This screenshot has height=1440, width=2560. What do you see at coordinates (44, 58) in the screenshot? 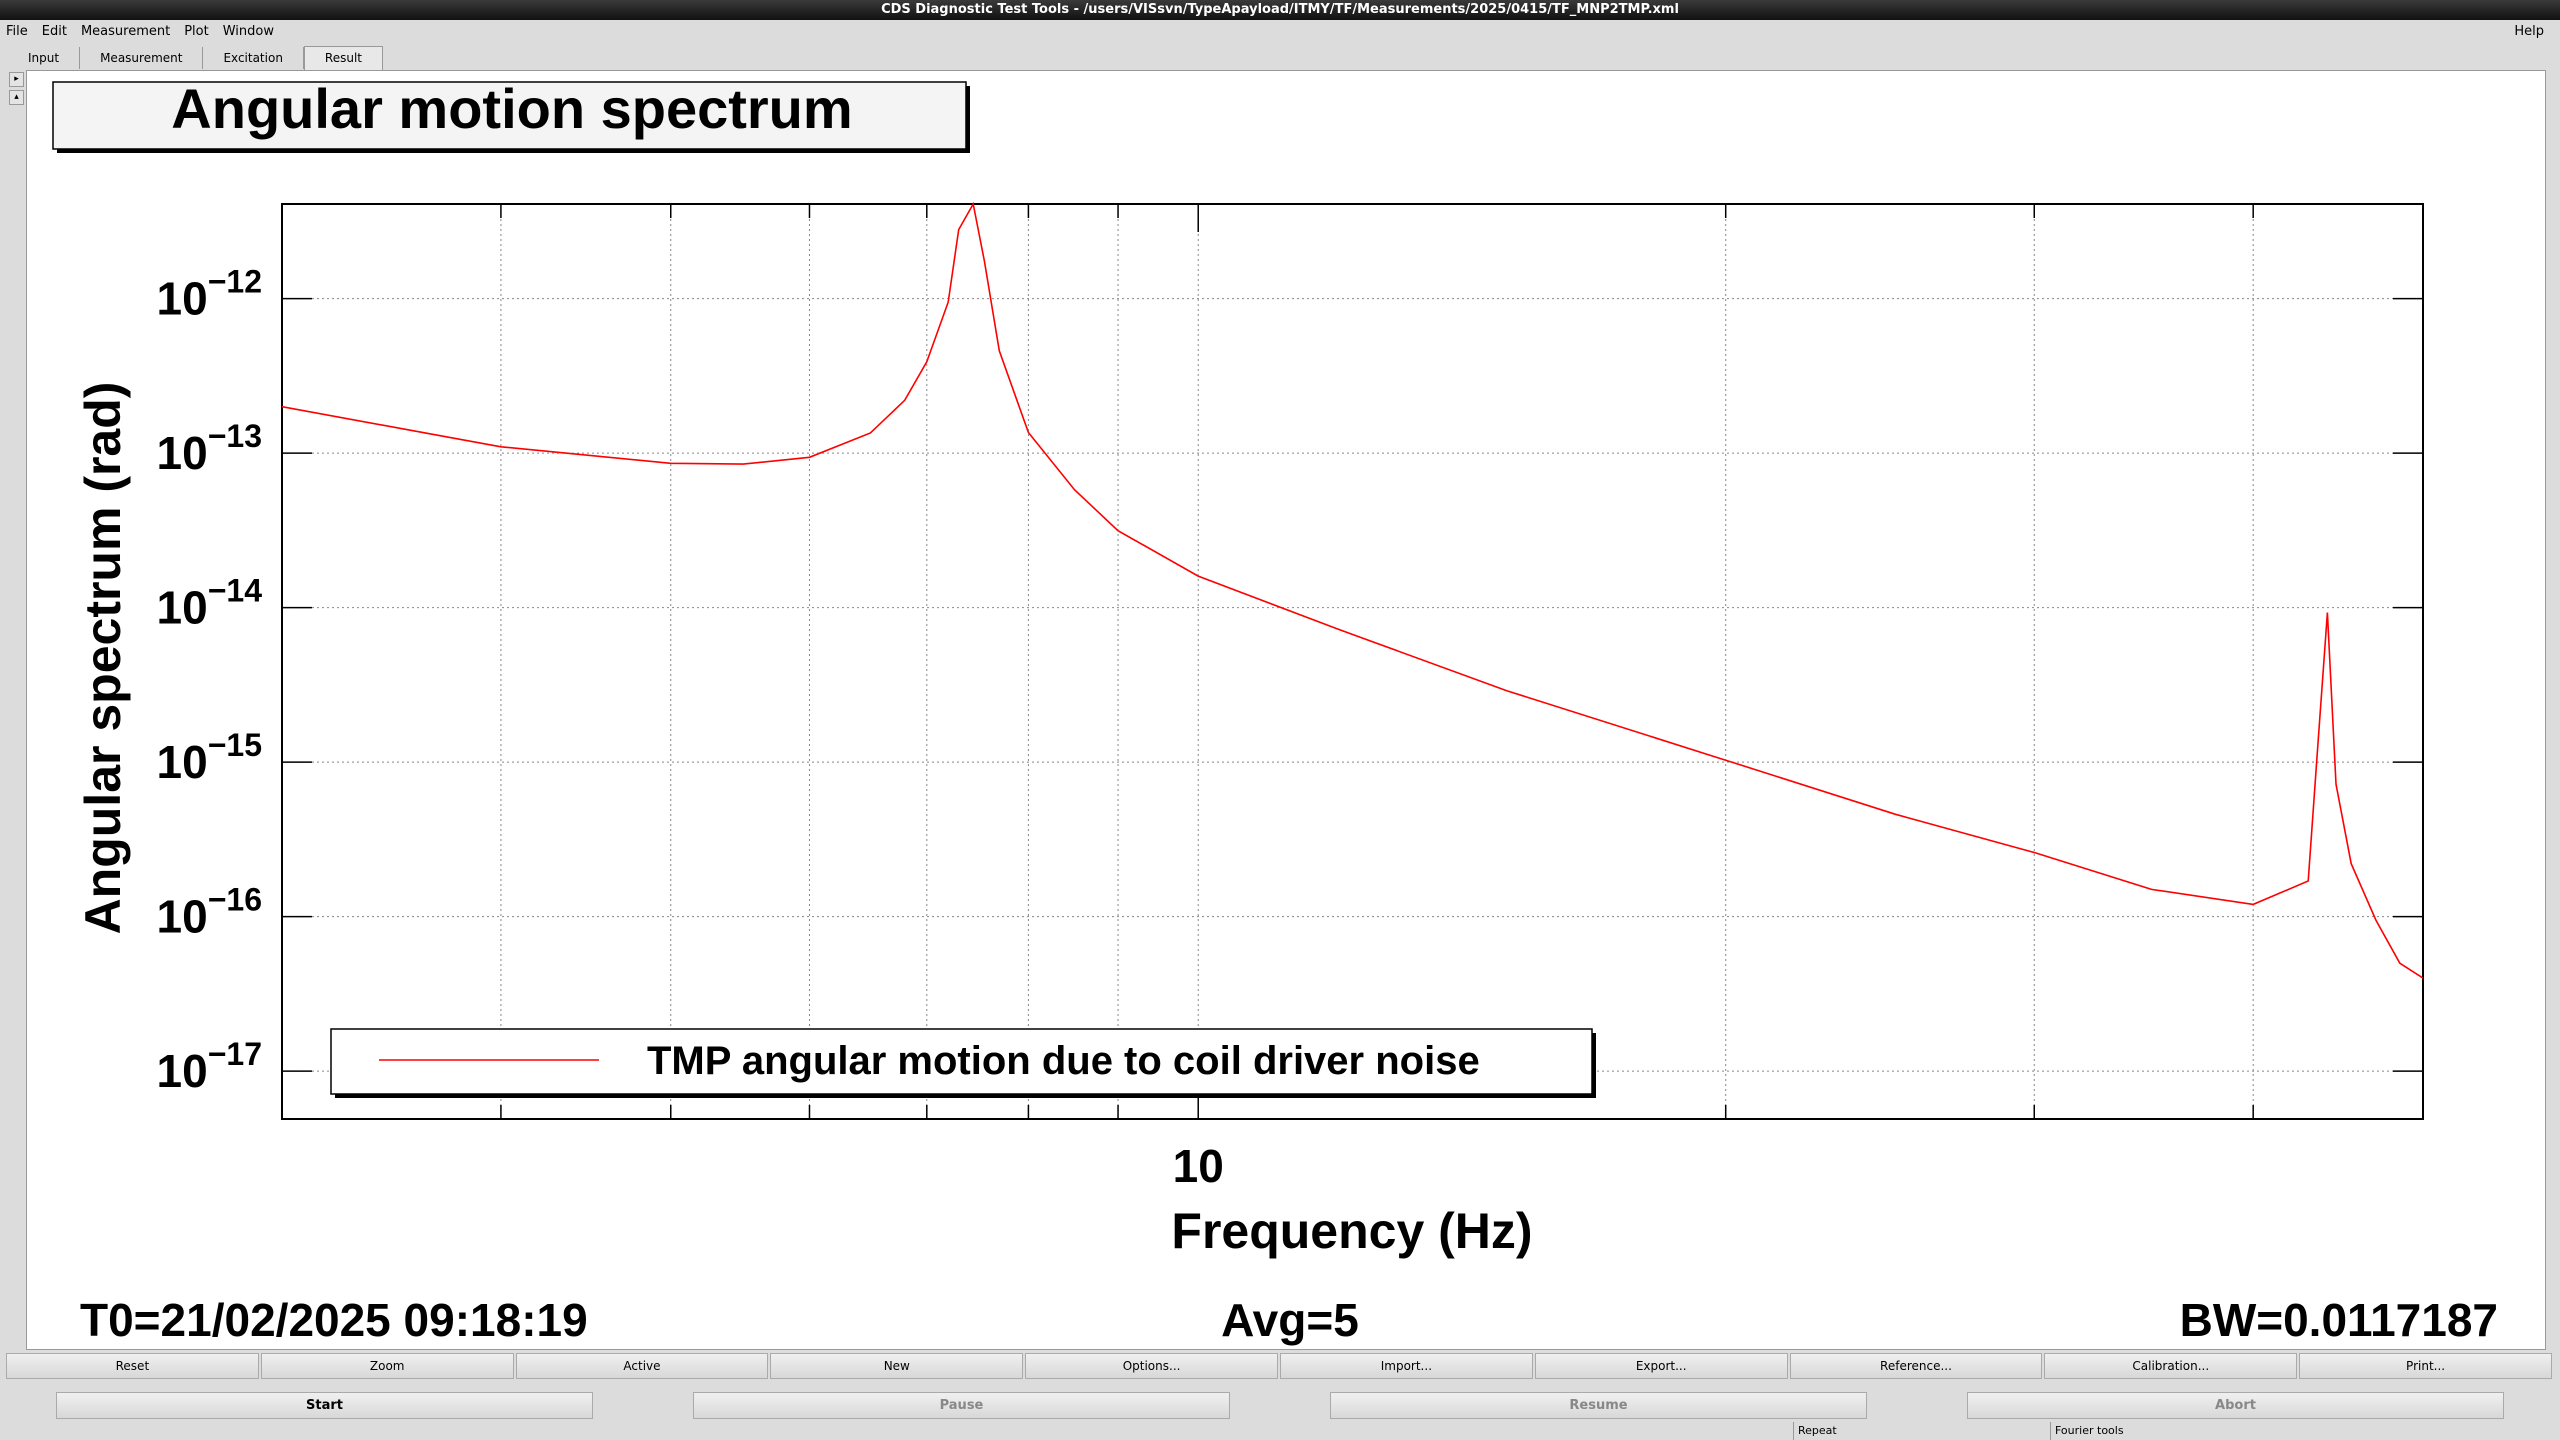
I see `tab: Input` at bounding box center [44, 58].